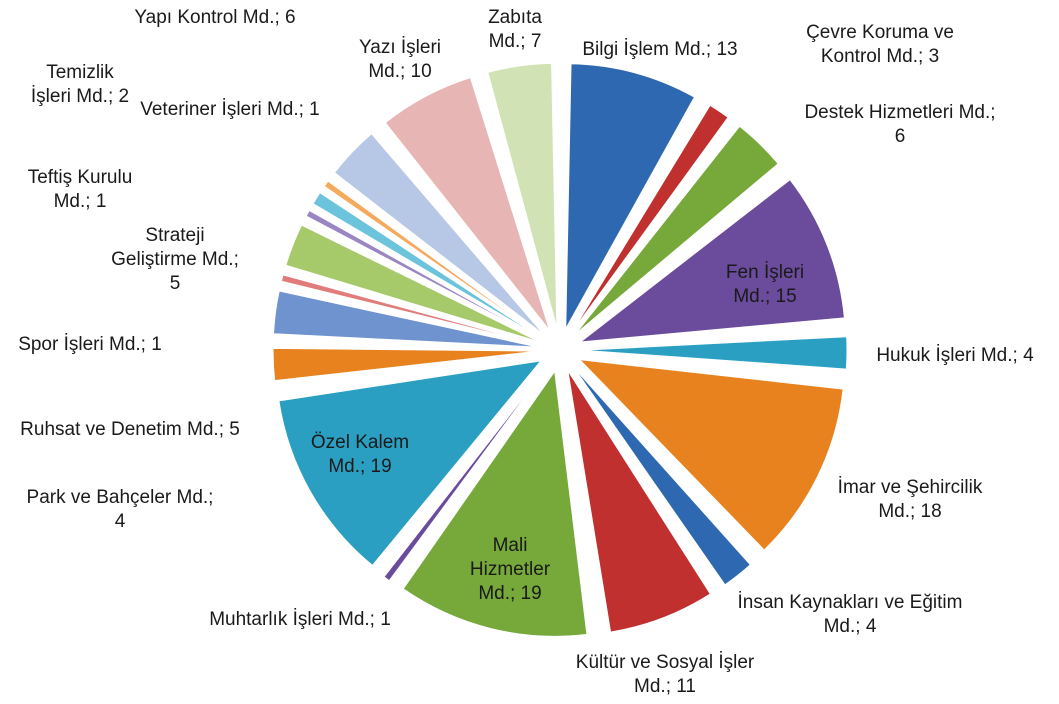 Image resolution: width=1059 pixels, height=704 pixels. I want to click on data-label: Fen İşleri Md.; 15, so click(765, 284).